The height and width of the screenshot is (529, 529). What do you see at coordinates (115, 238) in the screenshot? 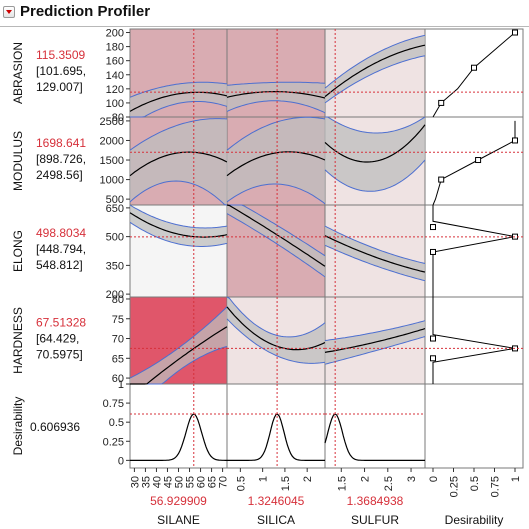
I see `ytick-label-elong-2: 500` at bounding box center [115, 238].